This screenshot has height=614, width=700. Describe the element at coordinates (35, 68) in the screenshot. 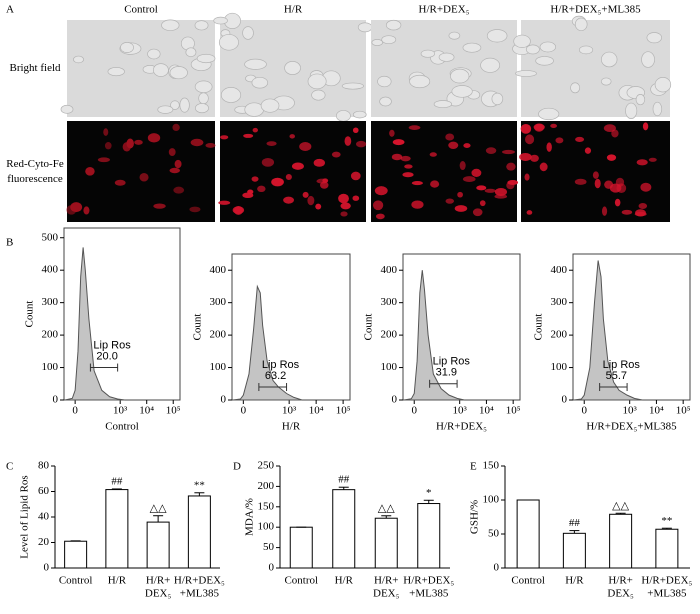

I see `row-label: Bright field` at that location.